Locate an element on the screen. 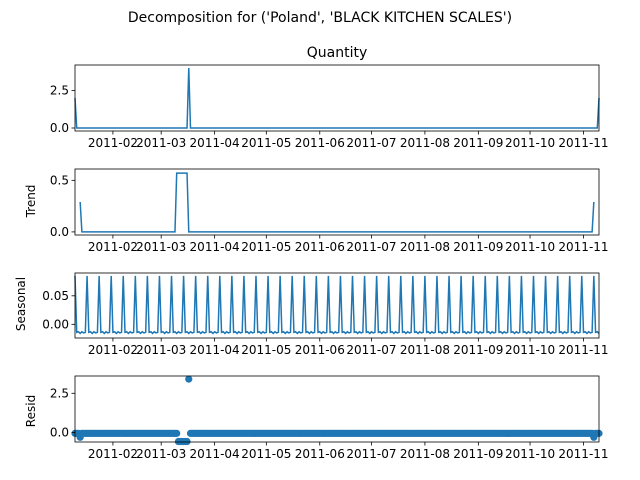 The image size is (640, 480). seasonal-axes-frame is located at coordinates (337, 305).